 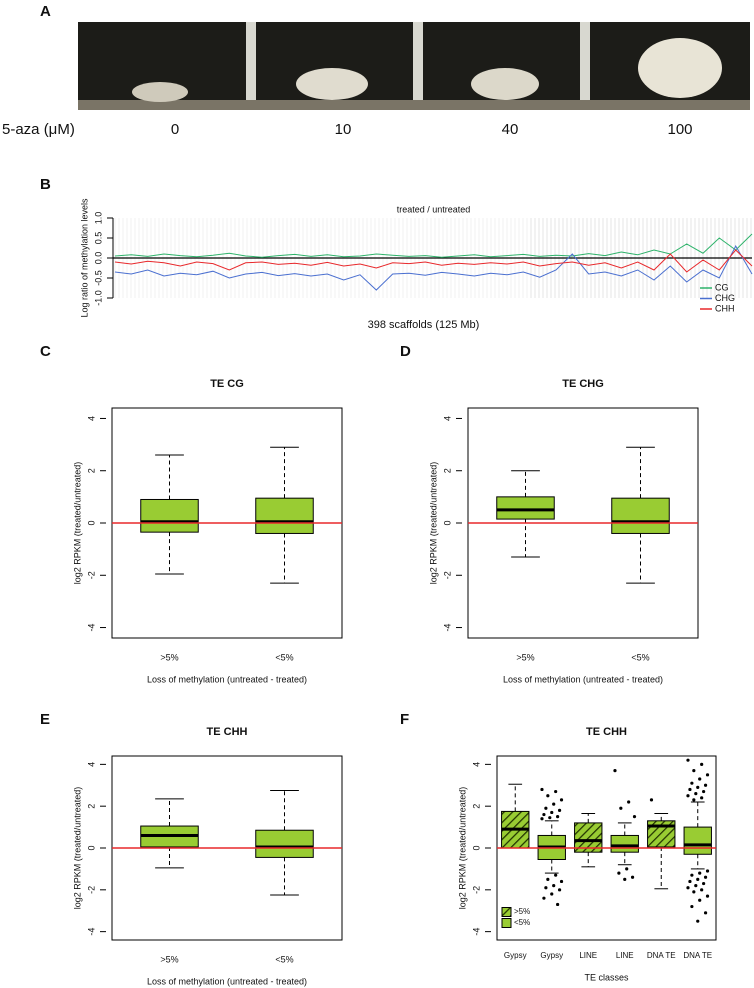 What do you see at coordinates (98, 298) in the screenshot?
I see `y-tick-label: -1.0` at bounding box center [98, 298].